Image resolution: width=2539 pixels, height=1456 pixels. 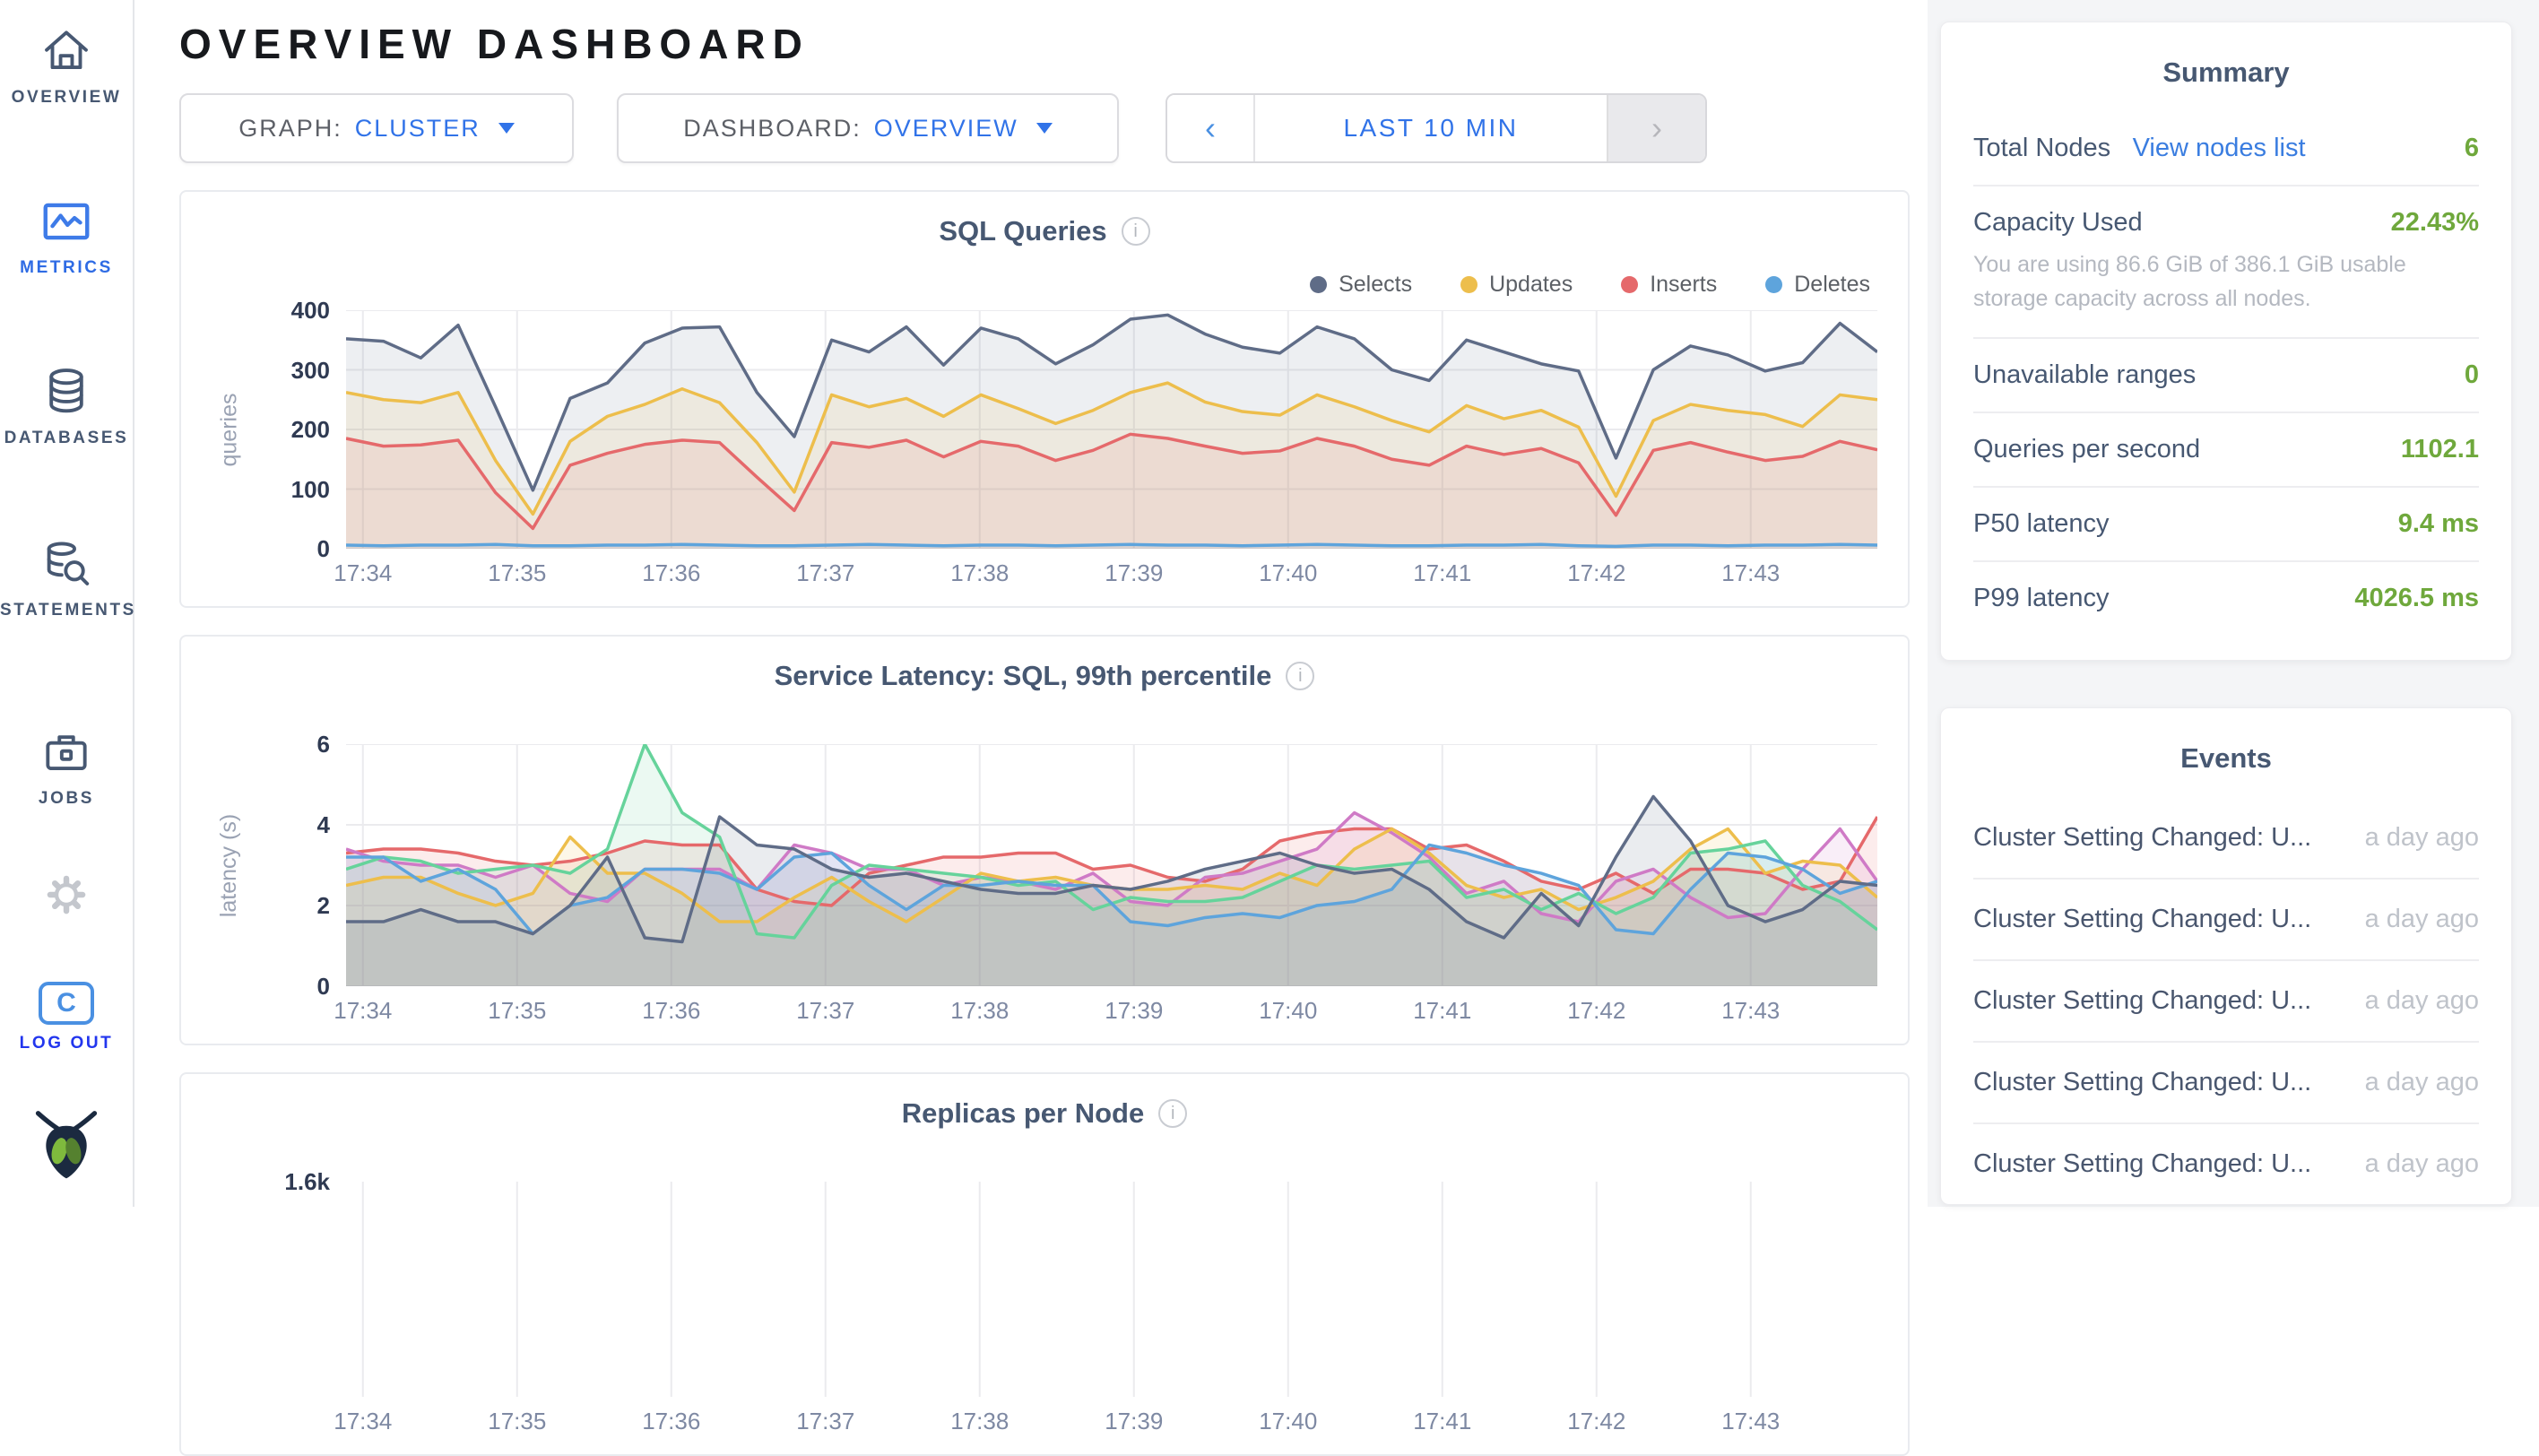 What do you see at coordinates (868, 128) in the screenshot?
I see `dashboard-dropdown: DASHBOARD: OVERVIEW` at bounding box center [868, 128].